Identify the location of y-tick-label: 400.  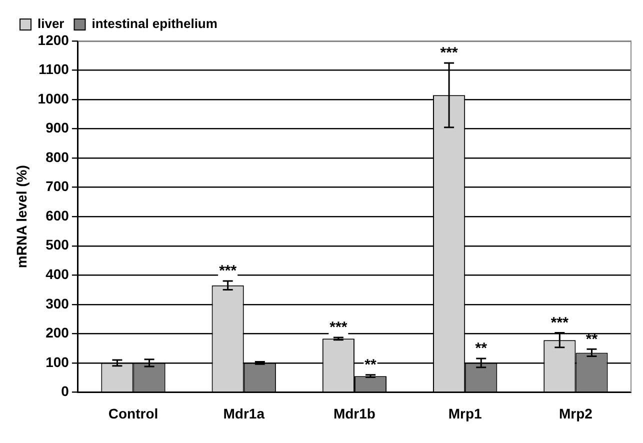
(58, 274).